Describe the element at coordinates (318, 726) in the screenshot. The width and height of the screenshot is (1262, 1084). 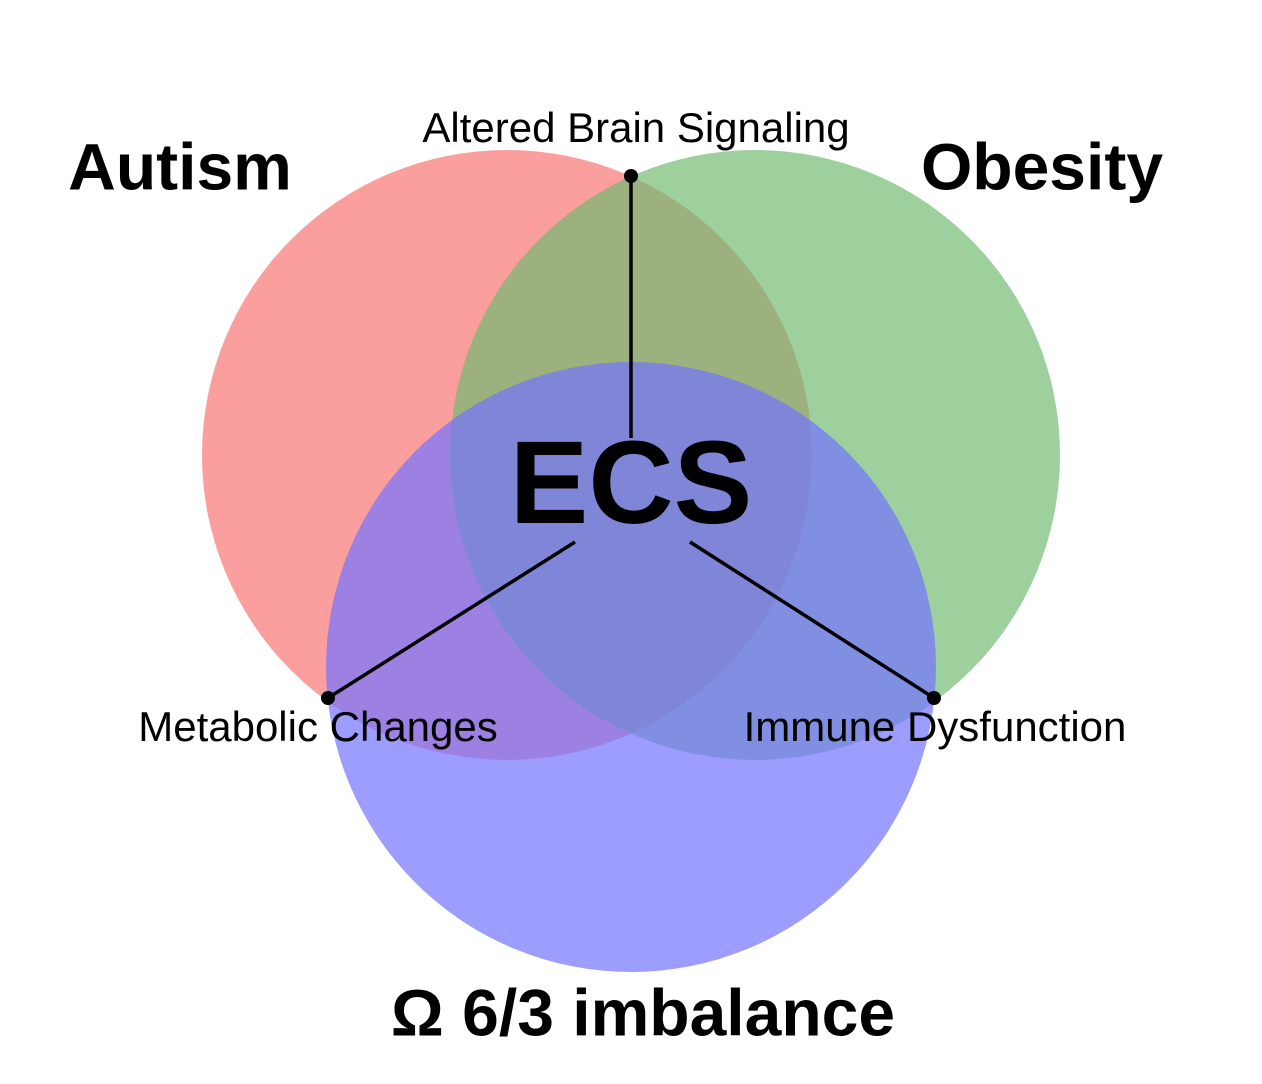
I see `overlap-label: Metabolic Changes` at that location.